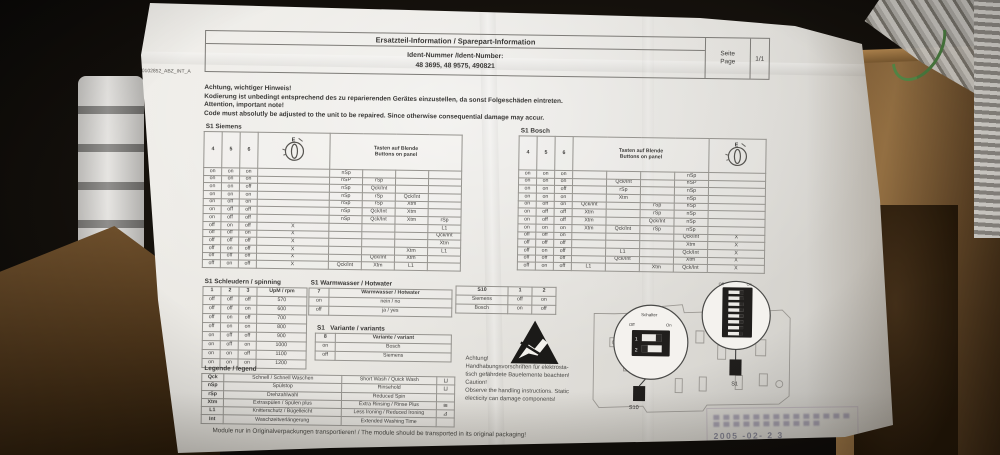  What do you see at coordinates (212, 394) in the screenshot?
I see `table-cell: rSp` at bounding box center [212, 394].